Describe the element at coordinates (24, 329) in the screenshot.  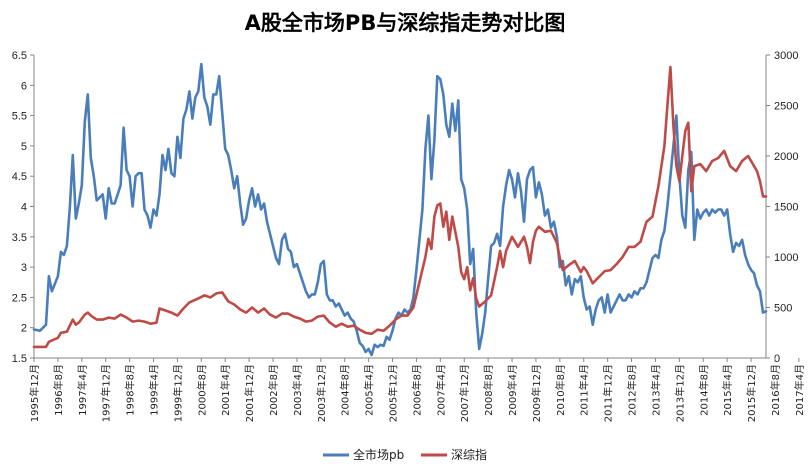
I see `left-axis-tick-label: 2` at that location.